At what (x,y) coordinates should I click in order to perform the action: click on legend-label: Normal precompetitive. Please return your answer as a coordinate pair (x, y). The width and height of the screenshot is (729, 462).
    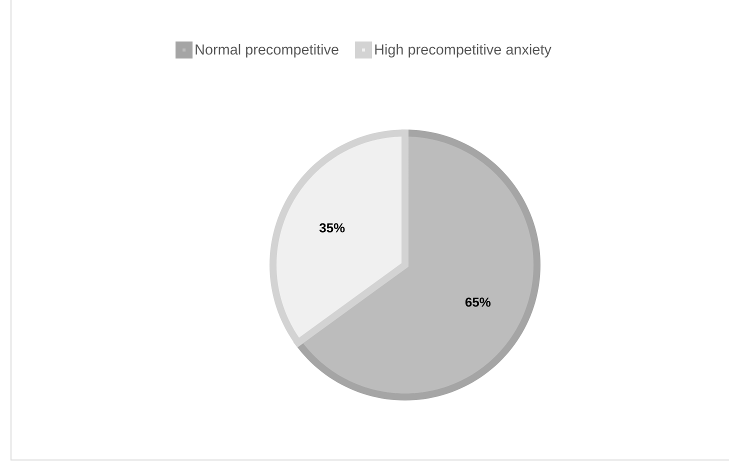
    Looking at the image, I should click on (267, 51).